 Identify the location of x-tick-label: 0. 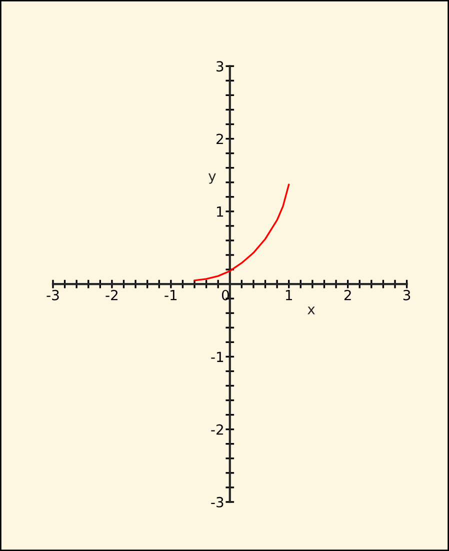
(225, 295).